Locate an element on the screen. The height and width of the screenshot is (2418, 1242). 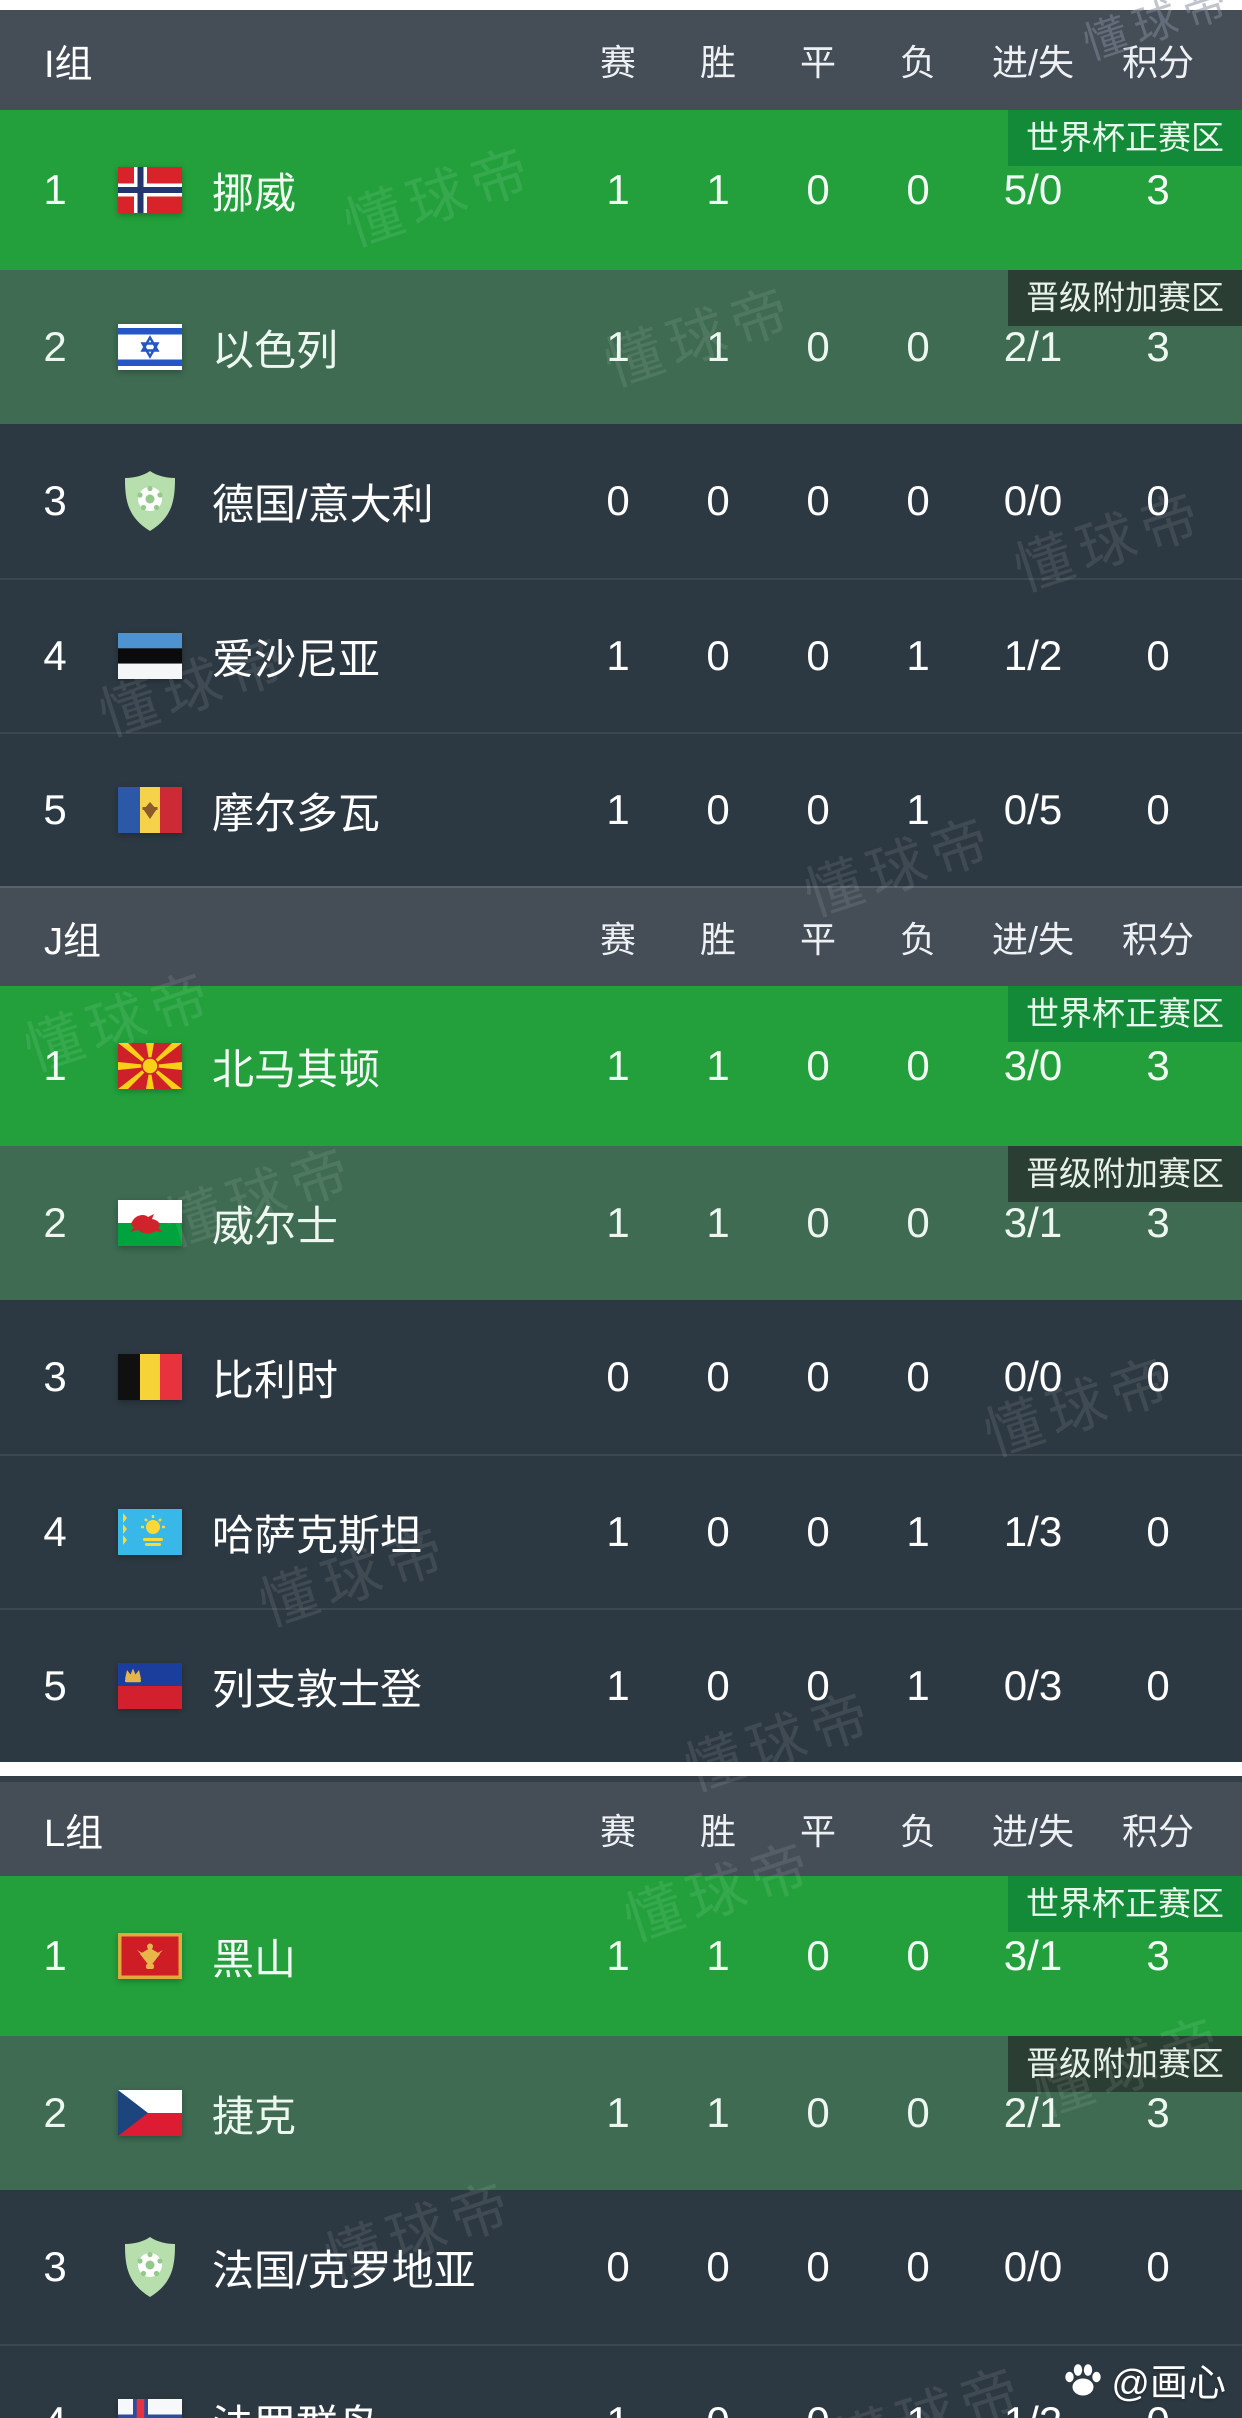
team-row: 世界杯正赛区 1 黑山 1 1 0 0 3/1 3 is located at coordinates (621, 1956).